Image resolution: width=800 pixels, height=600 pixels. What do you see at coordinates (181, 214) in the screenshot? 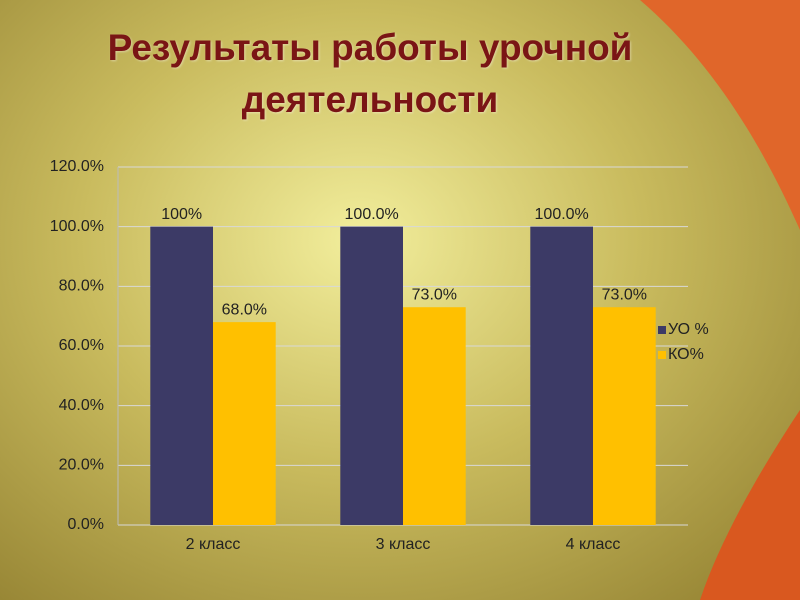
I see `data-label: 100%` at bounding box center [181, 214].